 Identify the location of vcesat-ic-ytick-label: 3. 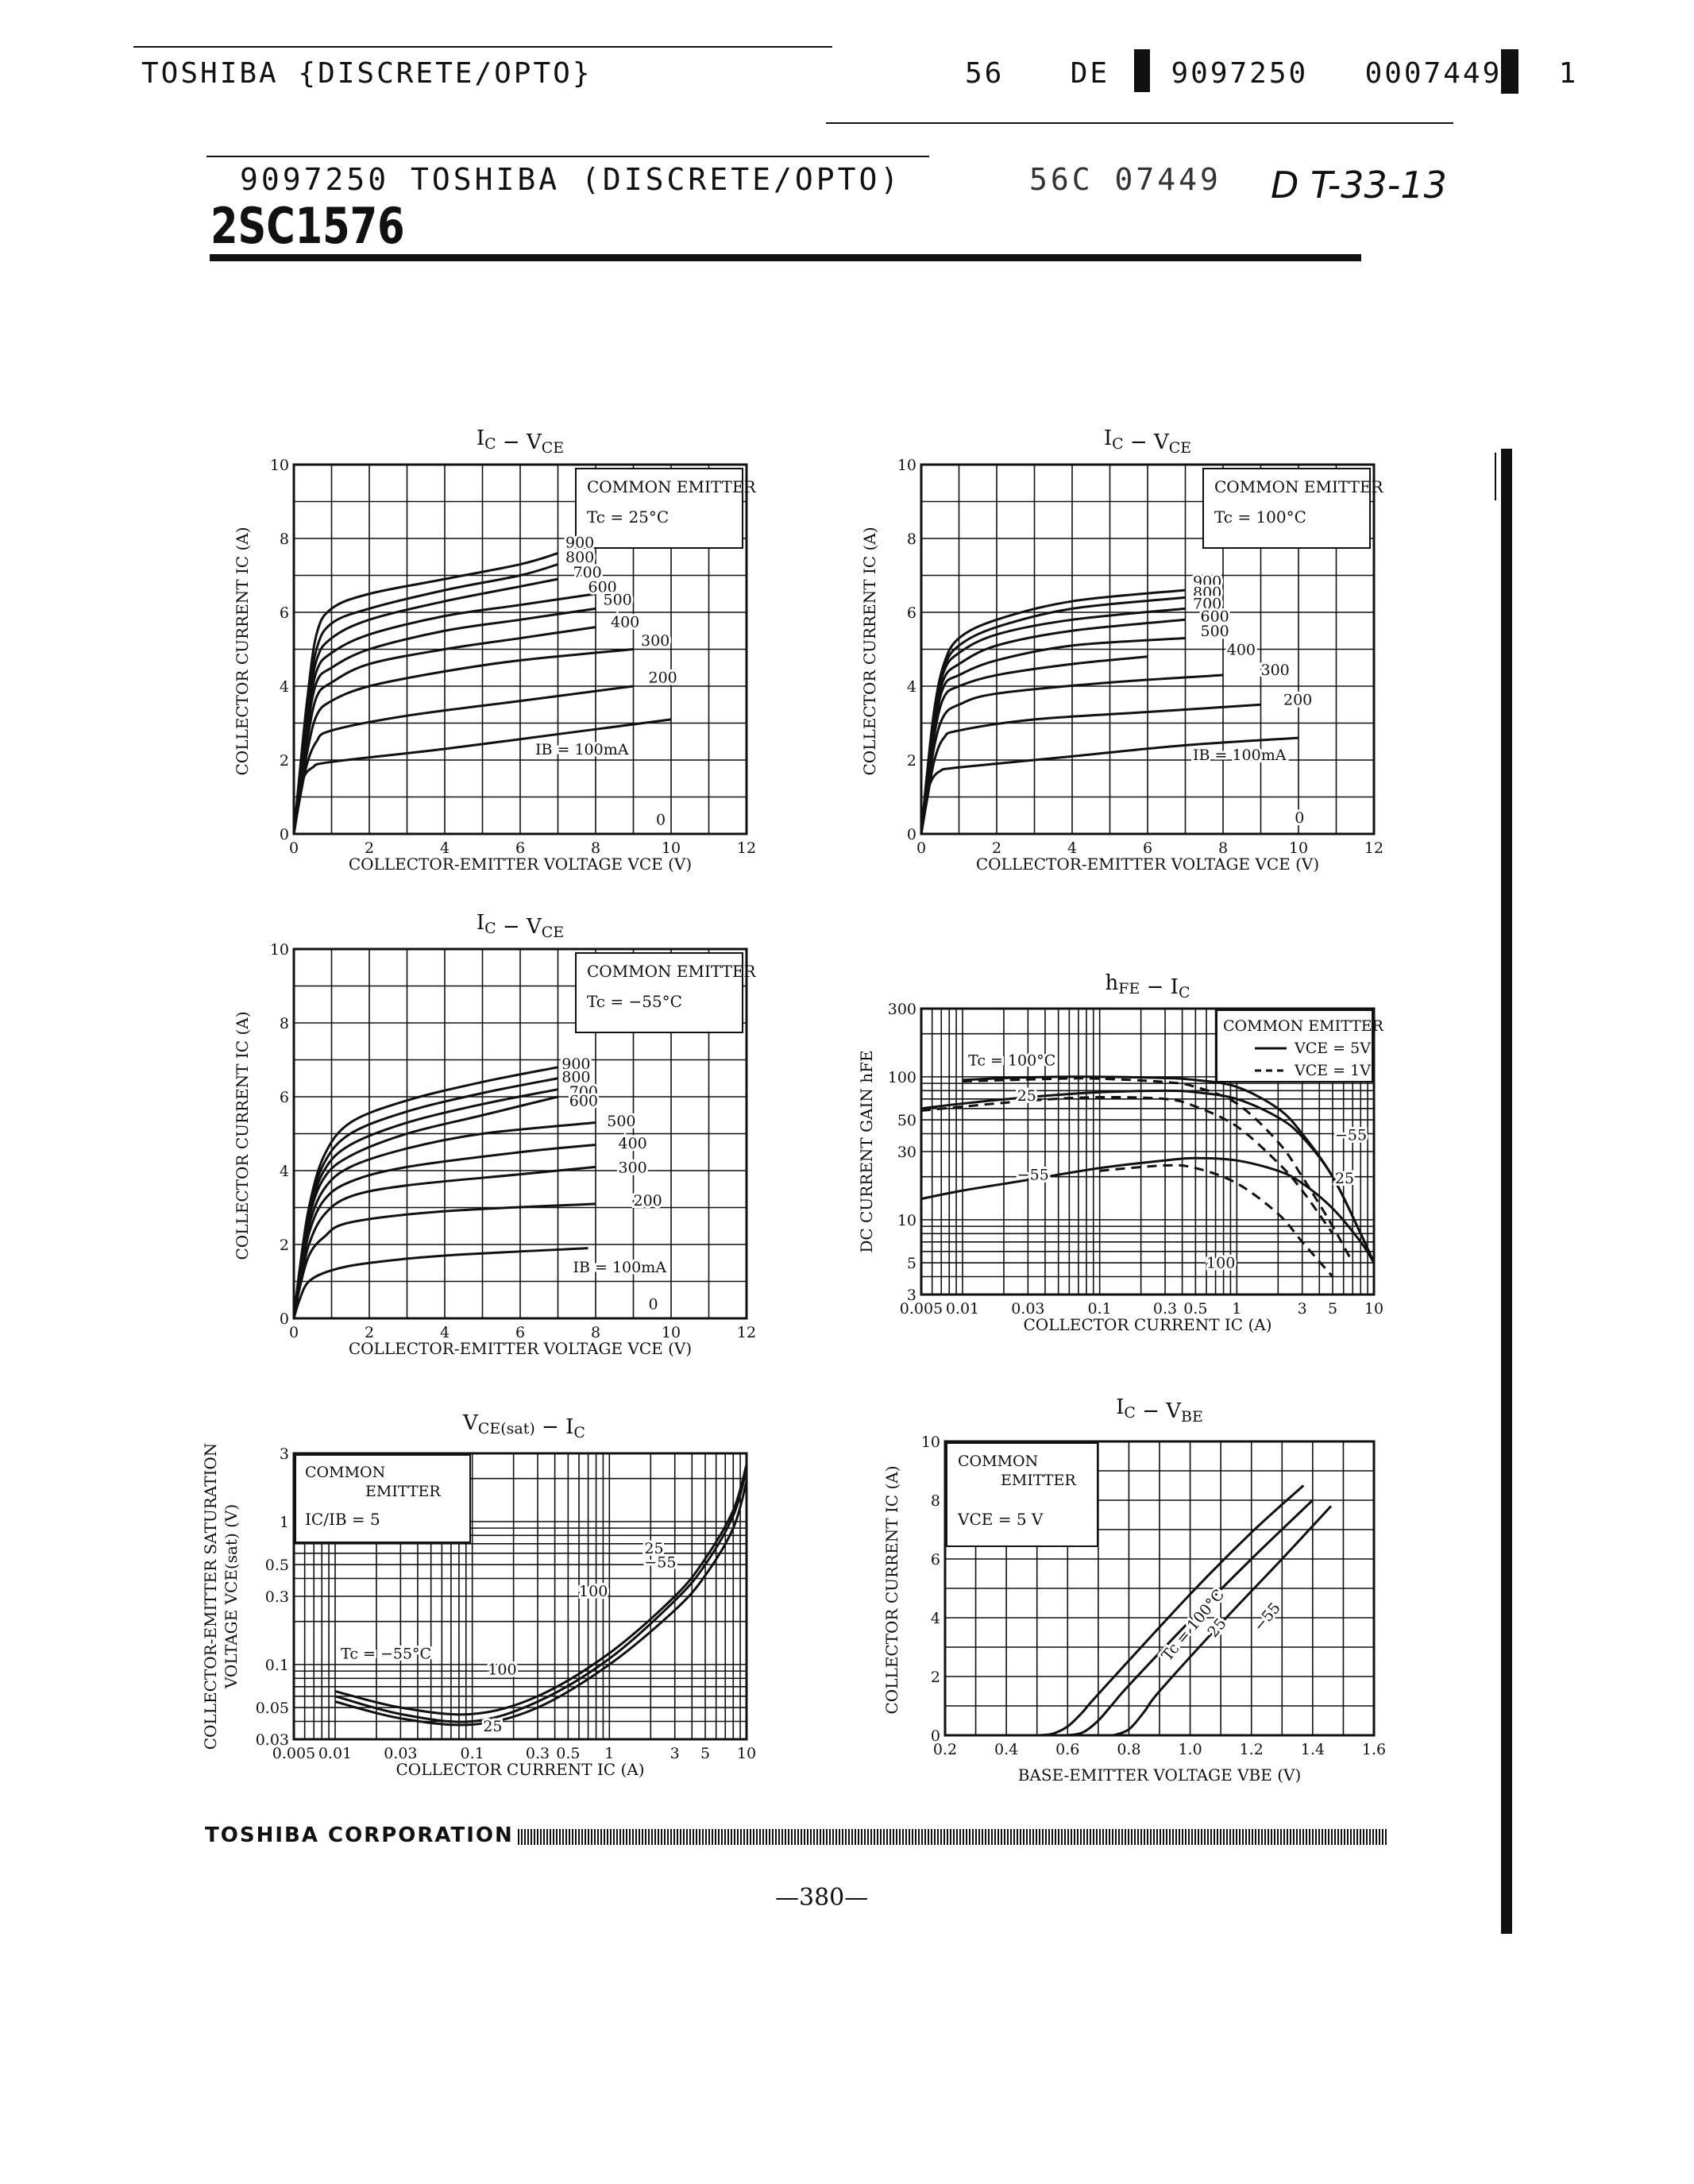
(284, 1454).